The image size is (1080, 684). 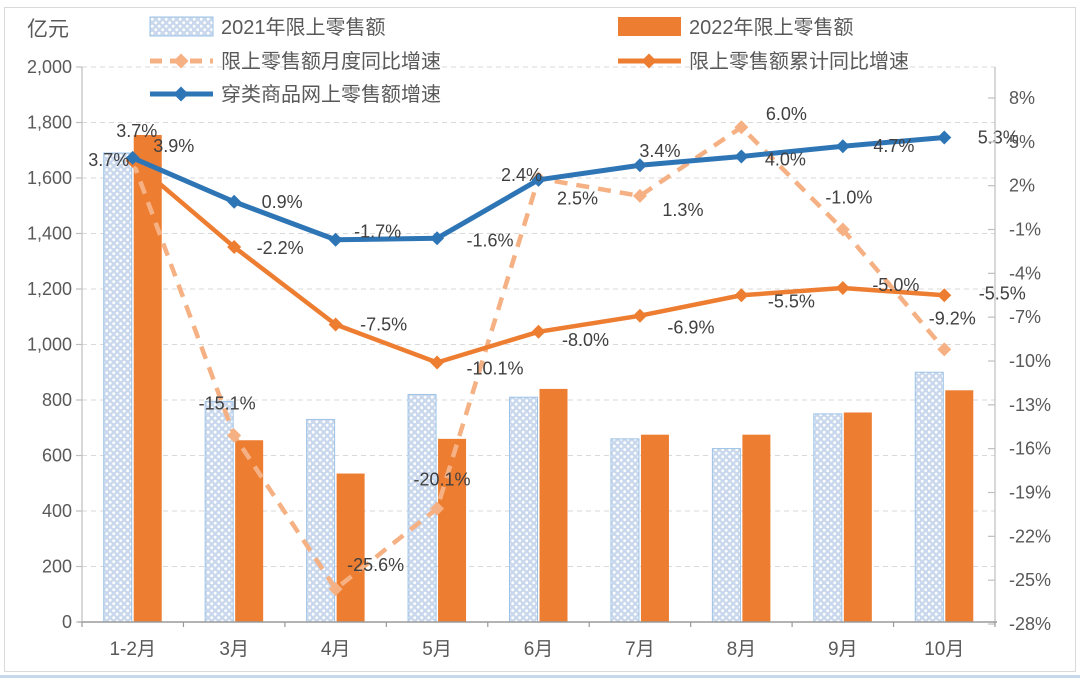 I want to click on data-label-monthly-growth-line-9月: -1.0%, so click(x=848, y=198).